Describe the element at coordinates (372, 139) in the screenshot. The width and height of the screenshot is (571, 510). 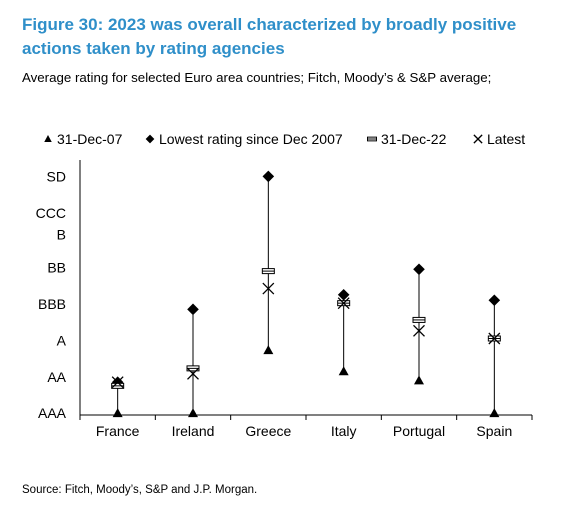
I see `legend-marker-dash-icon` at that location.